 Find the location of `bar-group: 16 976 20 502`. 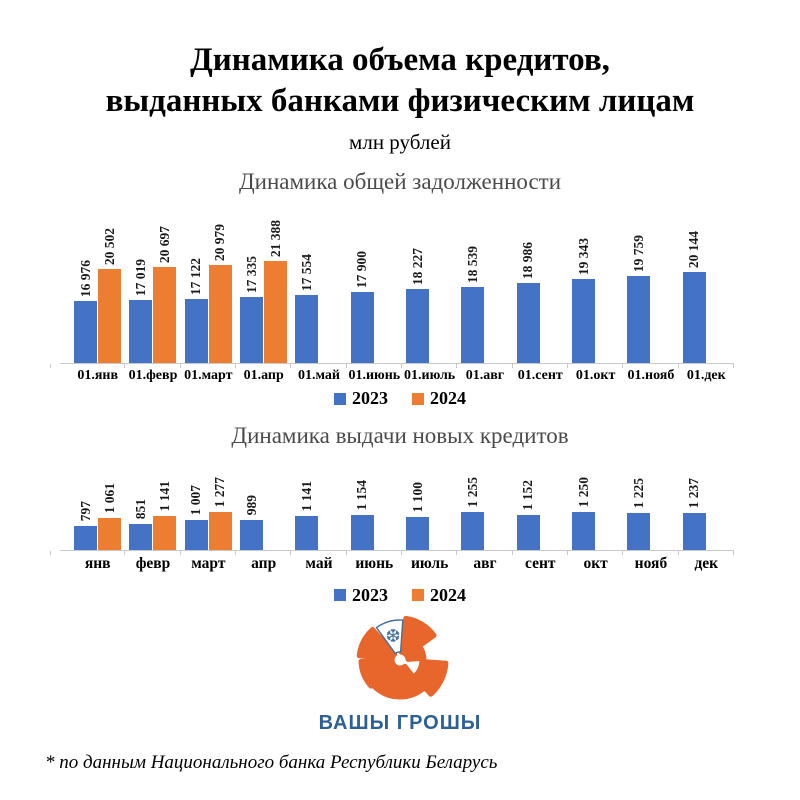

bar-group: 16 976 20 502 is located at coordinates (98, 287).